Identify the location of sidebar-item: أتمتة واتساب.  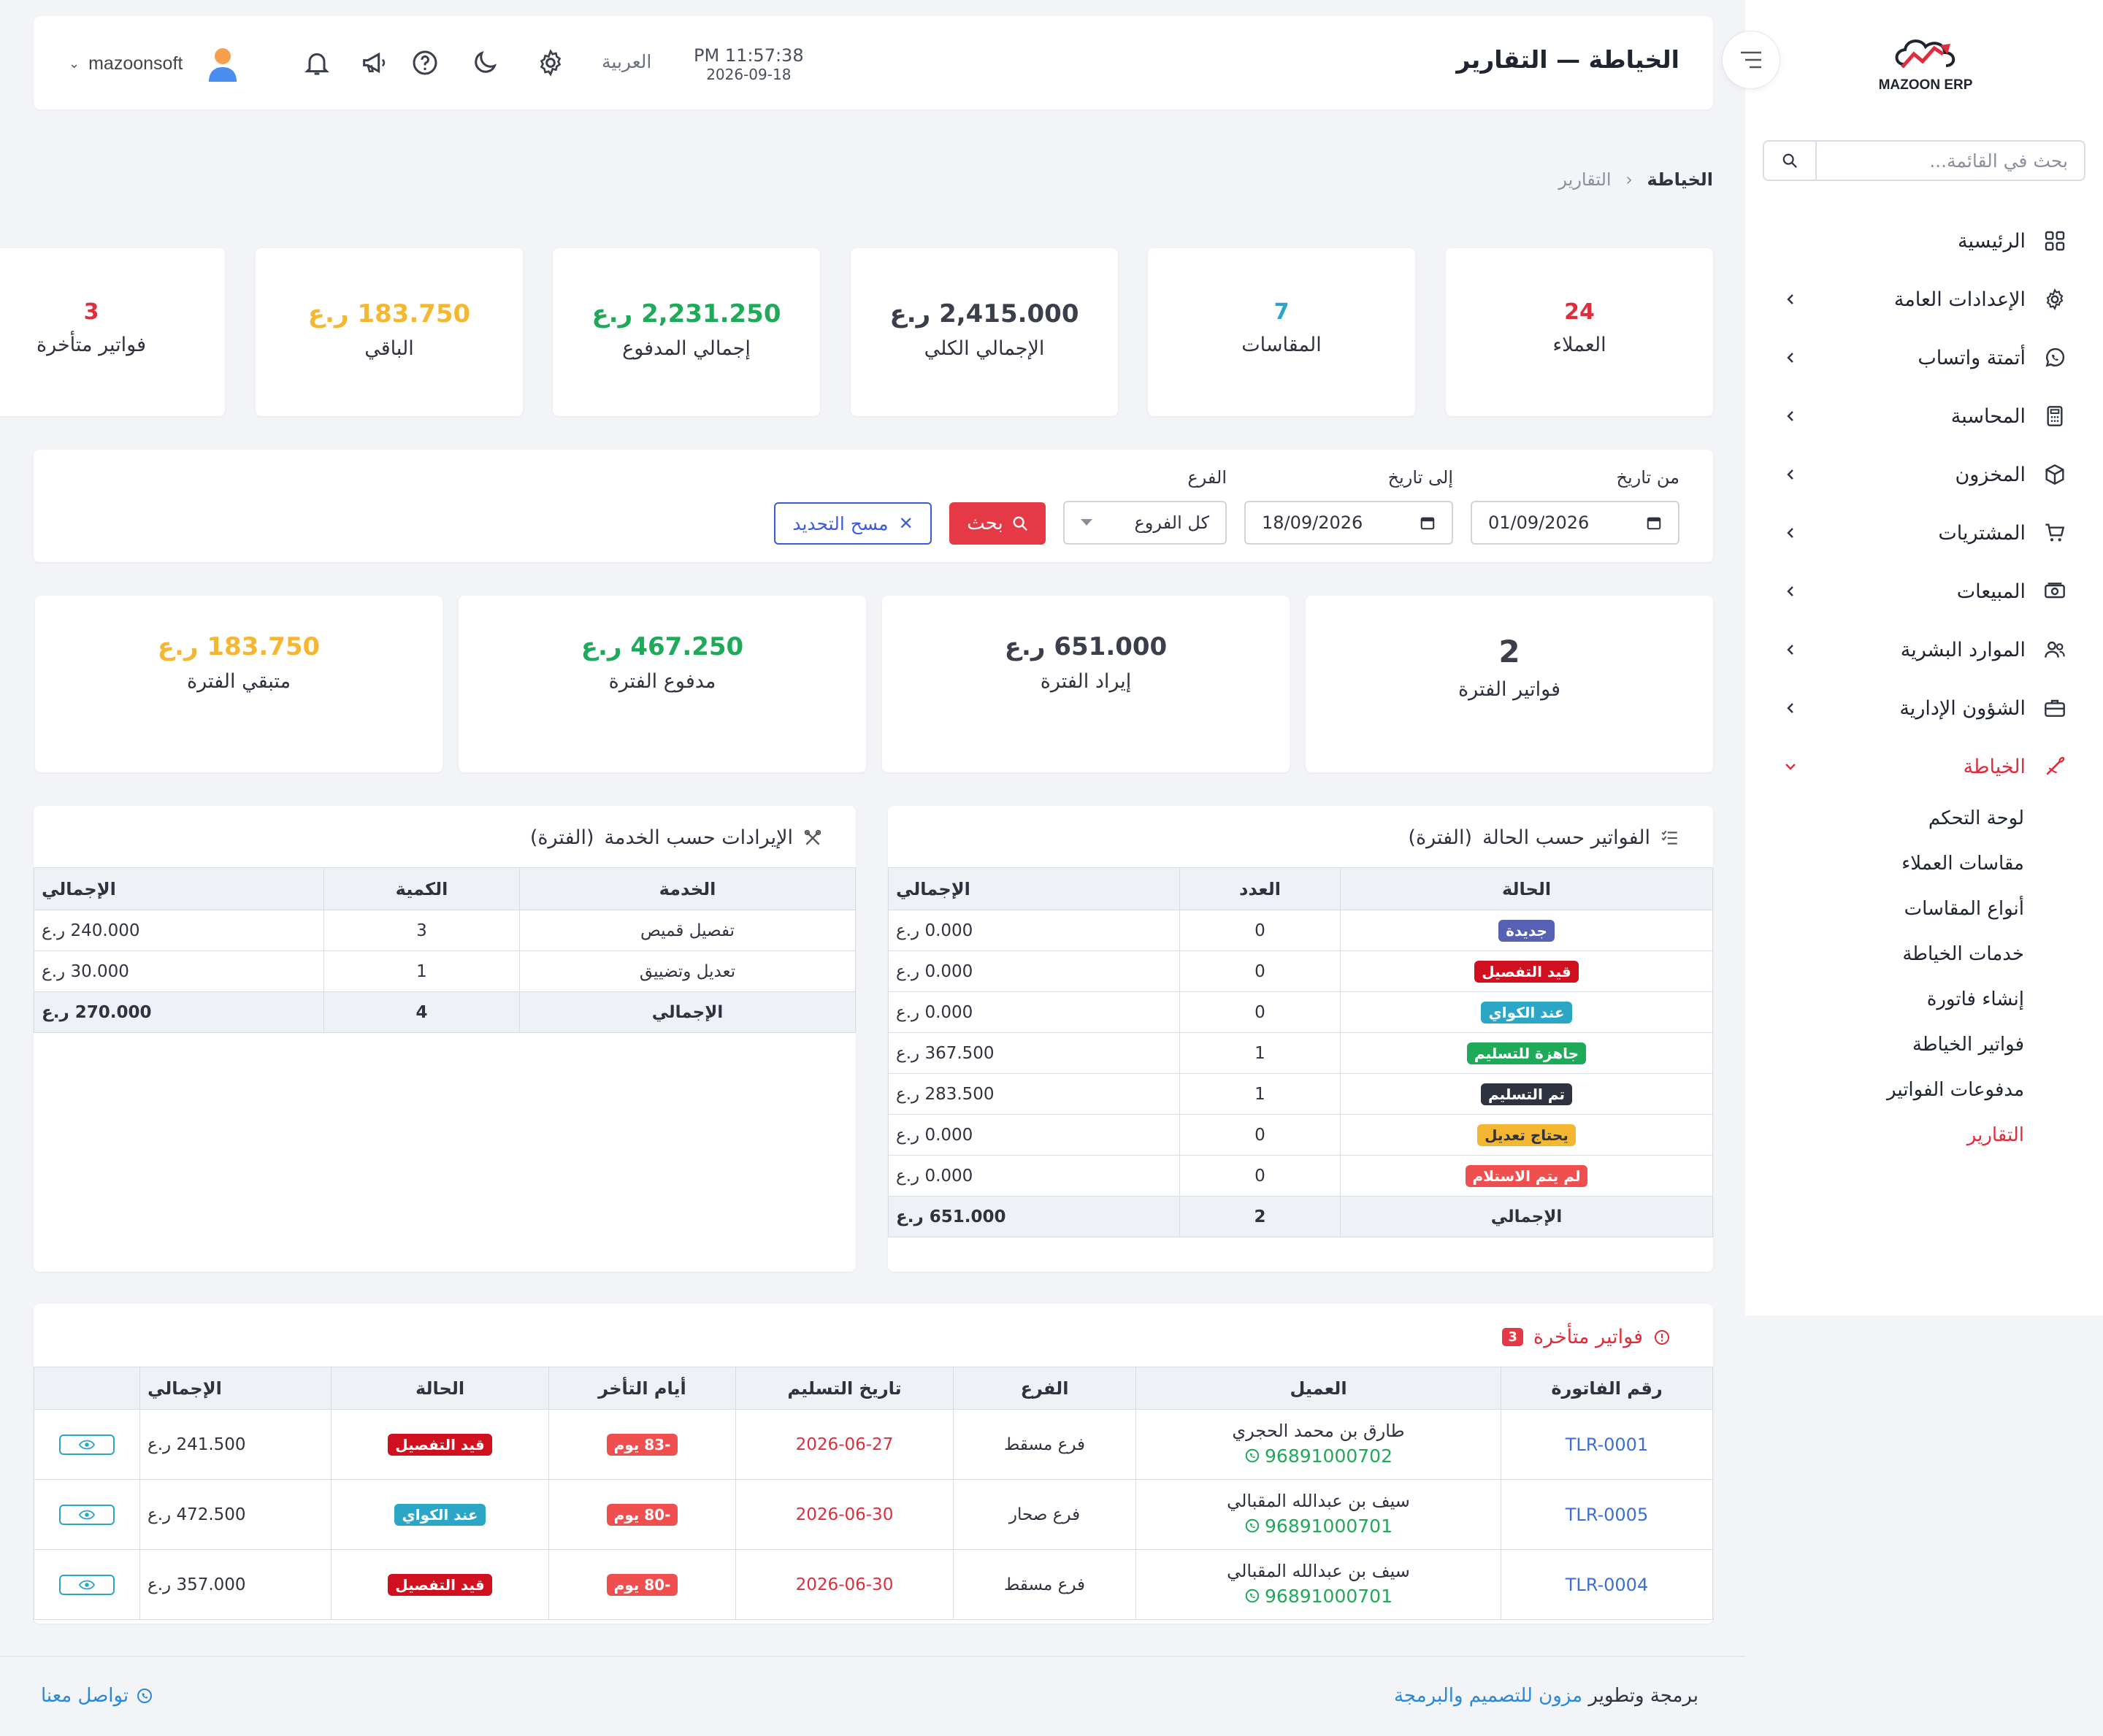
(1924, 358).